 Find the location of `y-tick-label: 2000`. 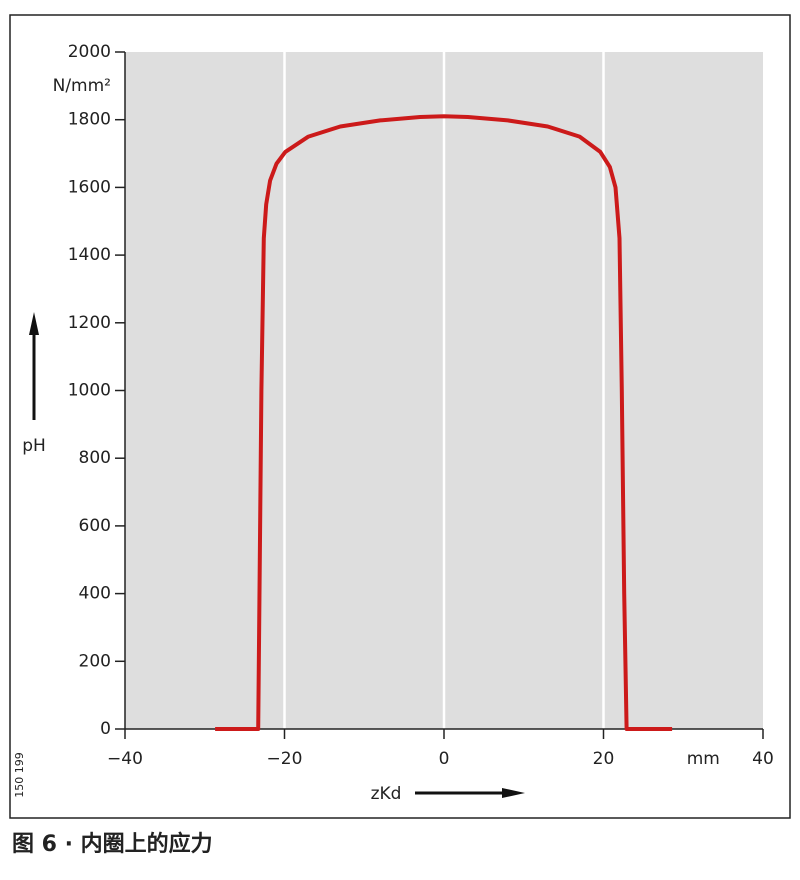

y-tick-label: 2000 is located at coordinates (89, 52).